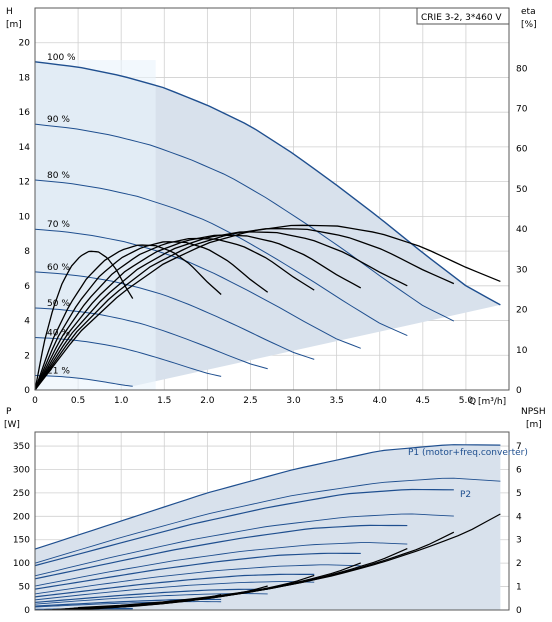 This screenshot has height=622, width=552. Describe the element at coordinates (519, 541) in the screenshot. I see `npsh-y2-tick: 3` at that location.